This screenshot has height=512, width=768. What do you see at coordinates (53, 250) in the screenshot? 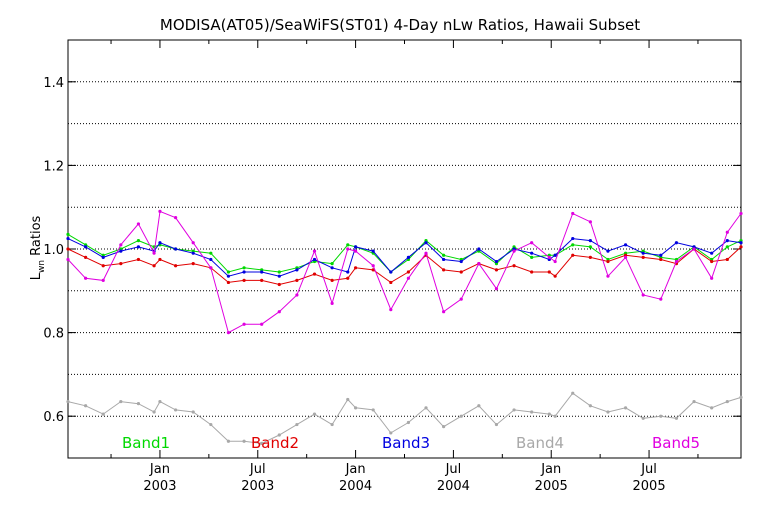
I see `y-tick-label: 1.0` at bounding box center [53, 250].